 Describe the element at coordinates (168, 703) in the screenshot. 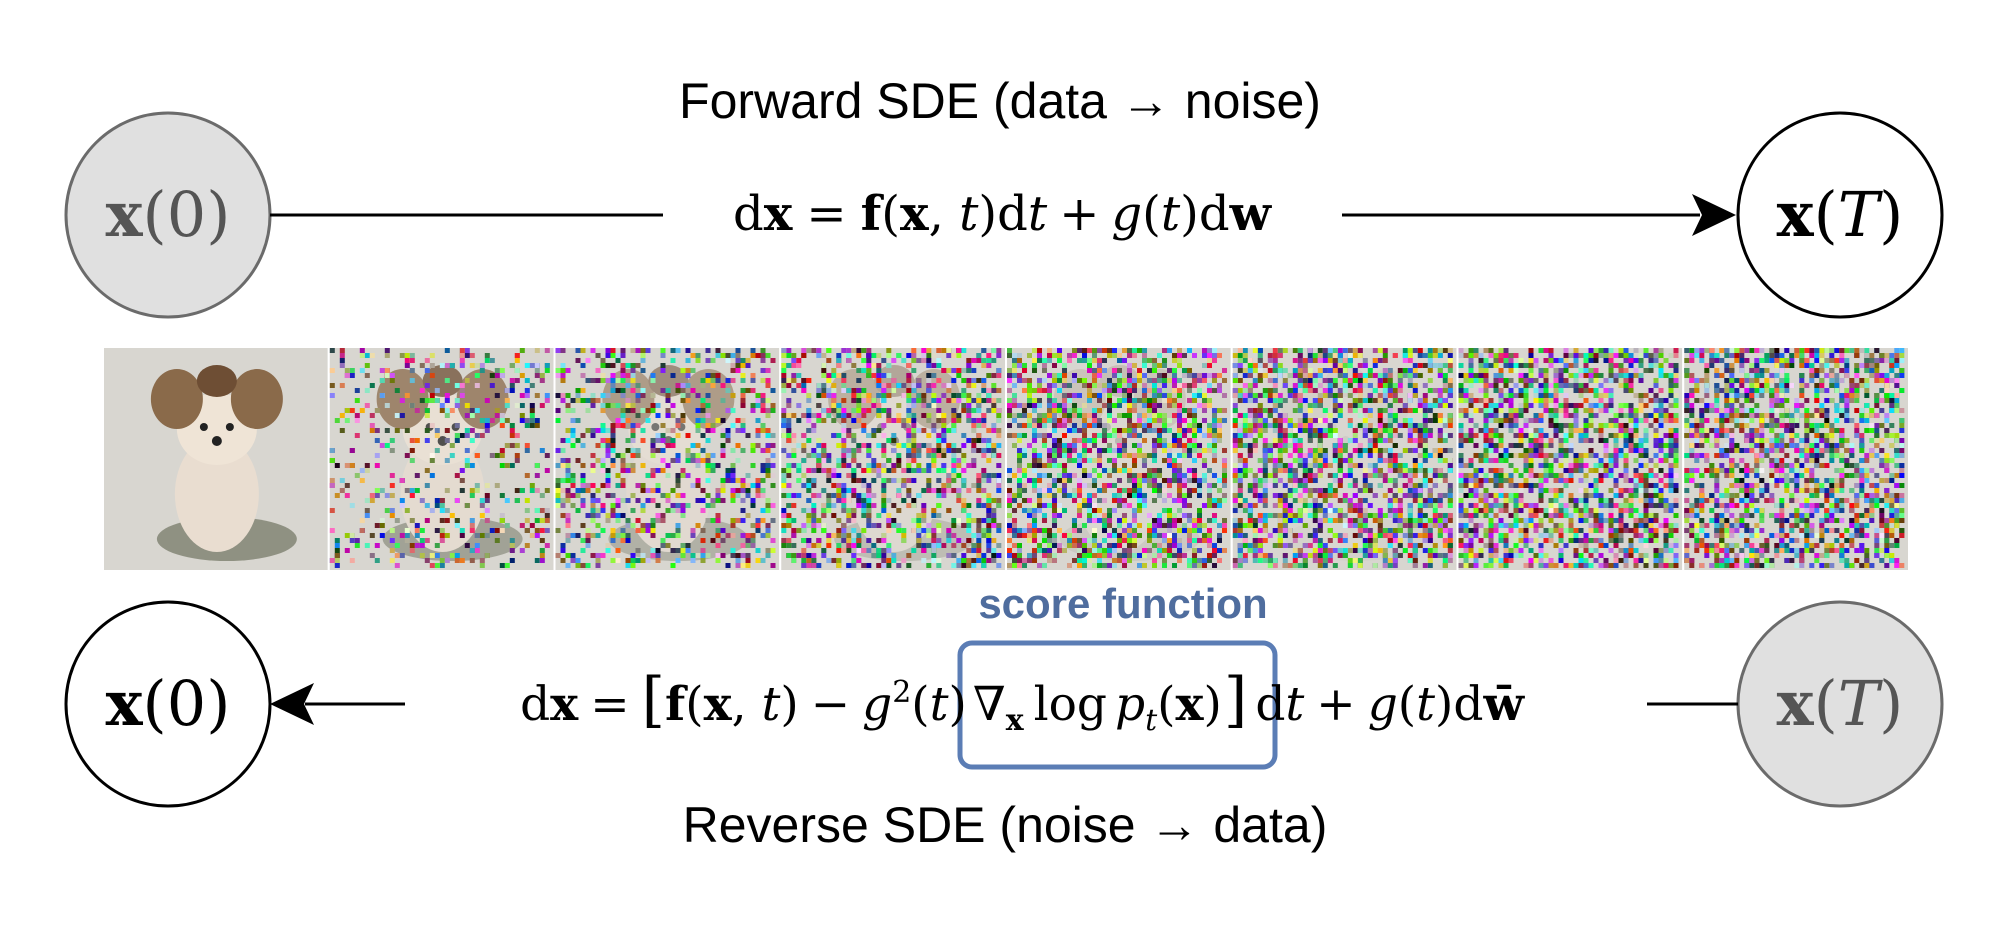

I see `reverse-end-node-label: x(0)` at that location.